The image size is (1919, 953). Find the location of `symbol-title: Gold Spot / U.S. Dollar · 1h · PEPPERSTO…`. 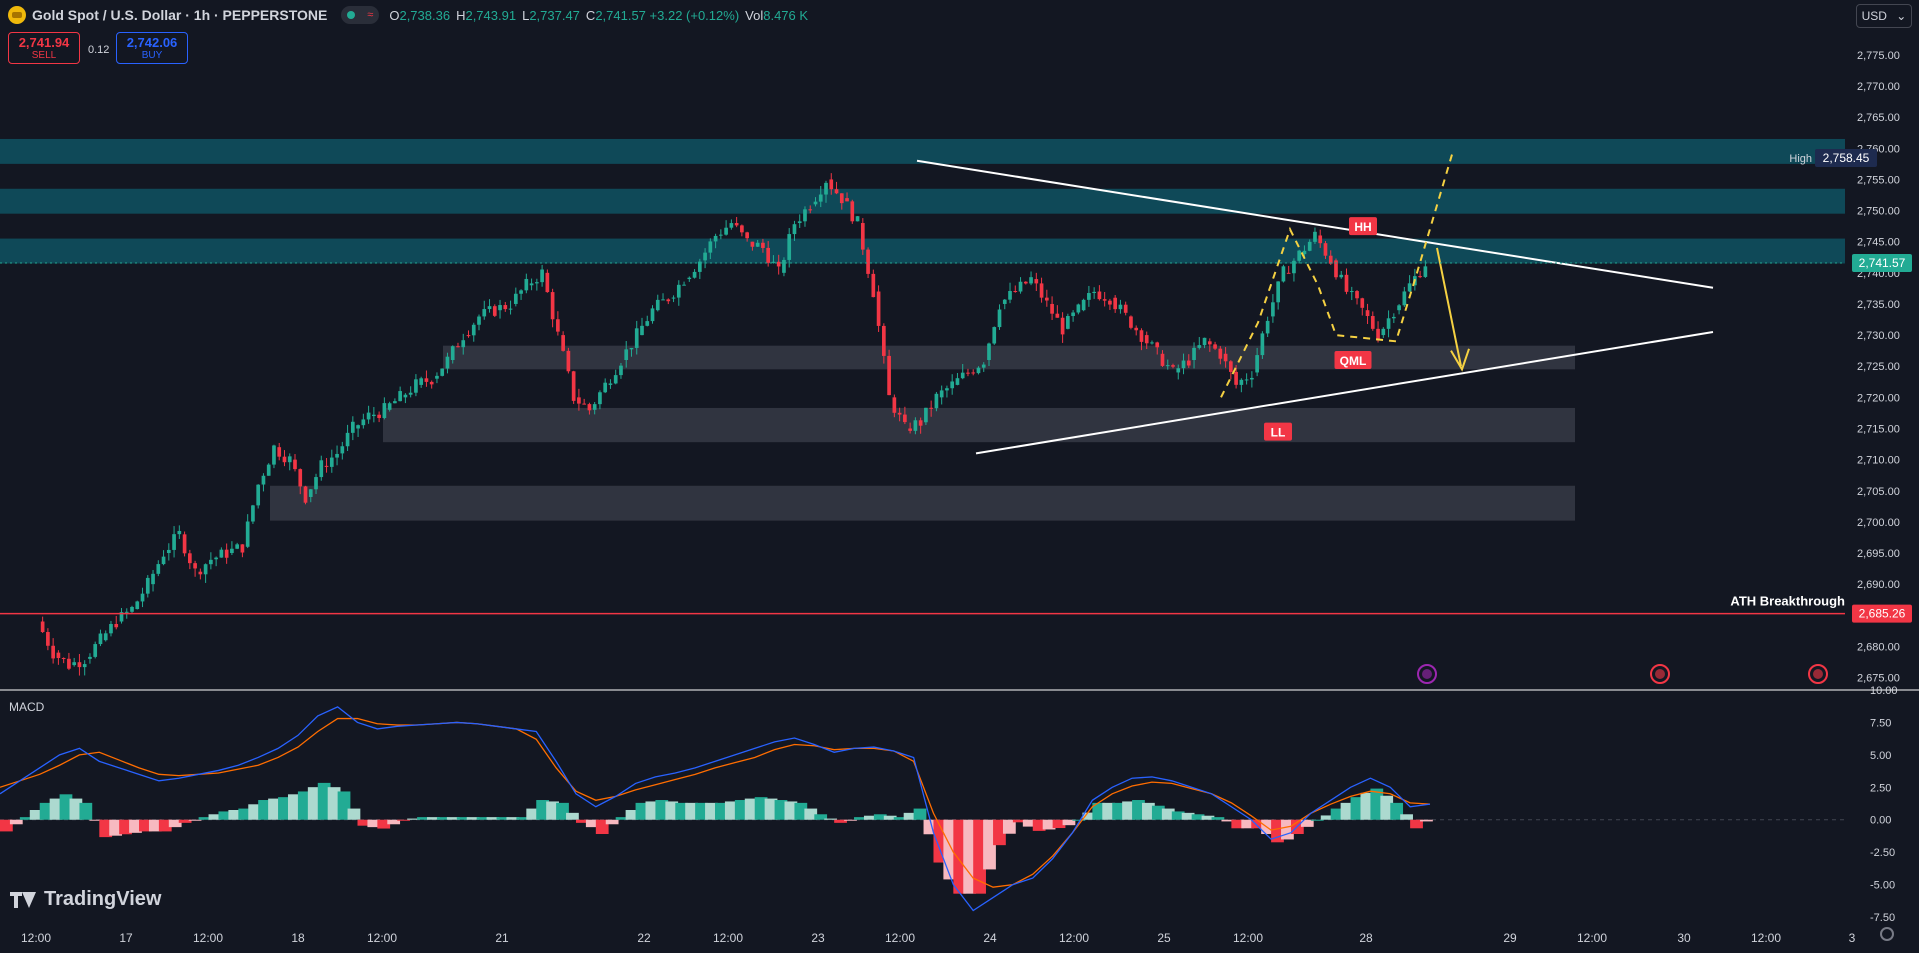

symbol-title: Gold Spot / U.S. Dollar · 1h · PEPPERSTO… is located at coordinates (163, 15).